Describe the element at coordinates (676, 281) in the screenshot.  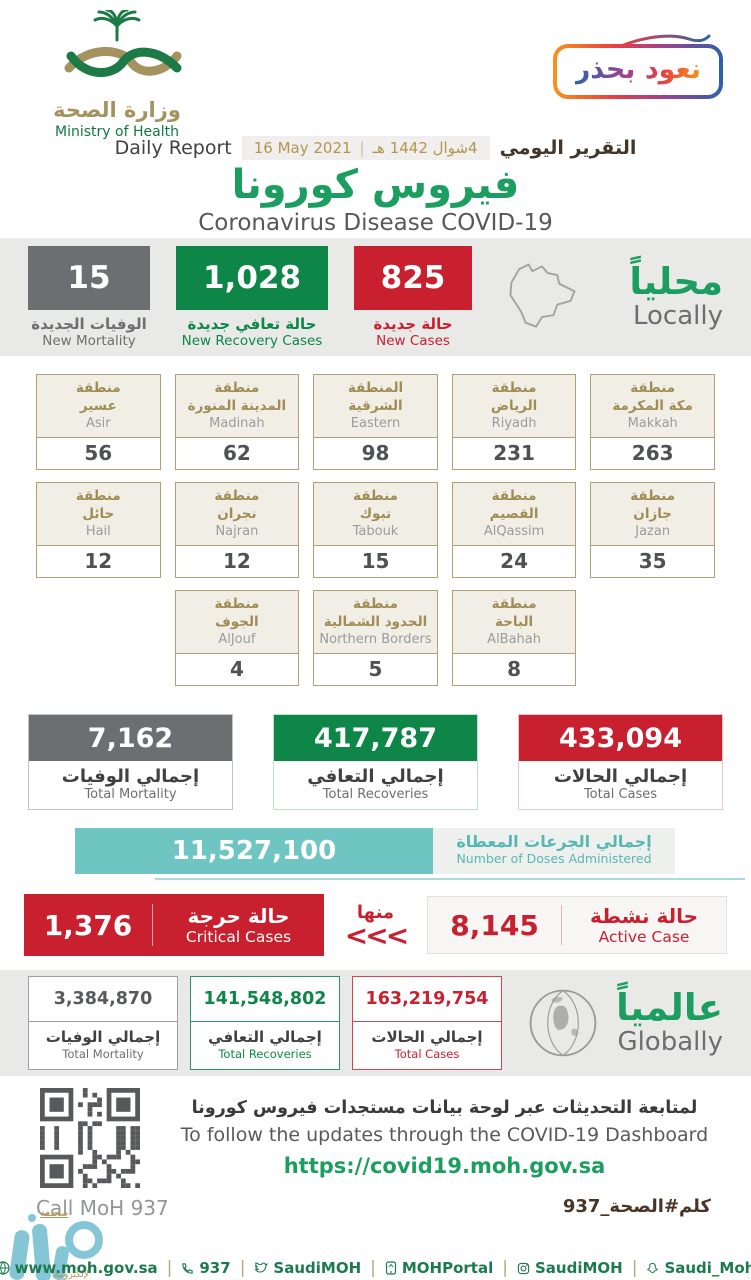
I see `locally-title-ar: محلياً` at that location.